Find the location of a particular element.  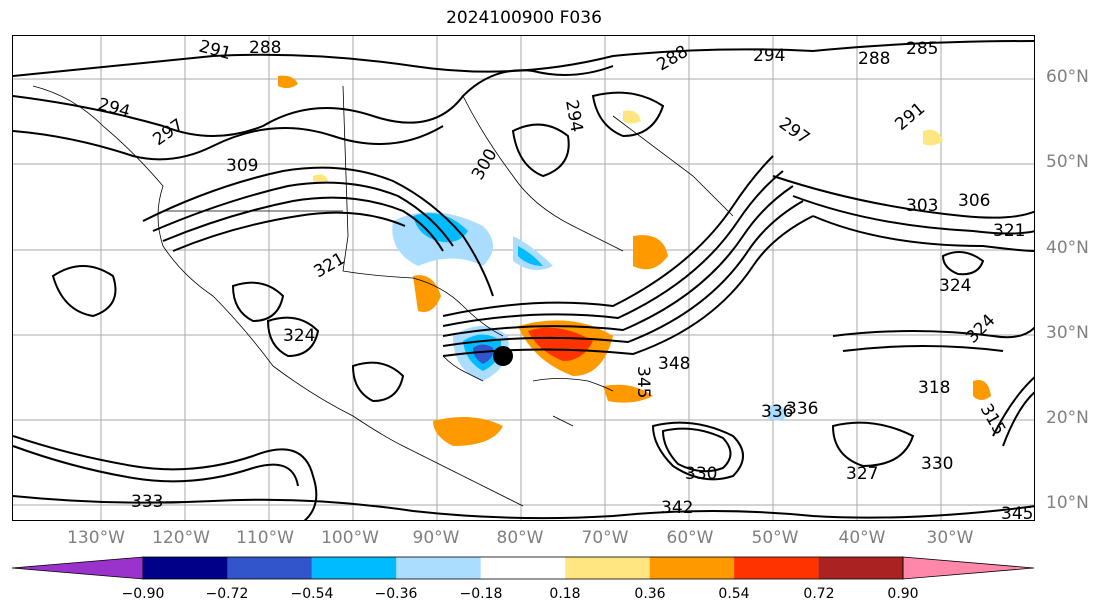

latitude-label: 40°N is located at coordinates (1067, 248).